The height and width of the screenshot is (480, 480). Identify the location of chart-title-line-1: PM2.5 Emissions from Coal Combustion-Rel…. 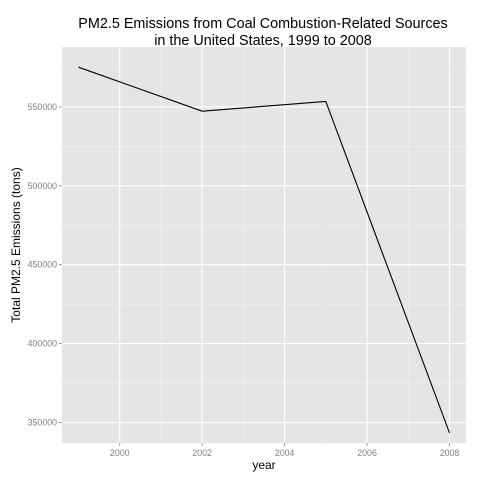
(263, 24).